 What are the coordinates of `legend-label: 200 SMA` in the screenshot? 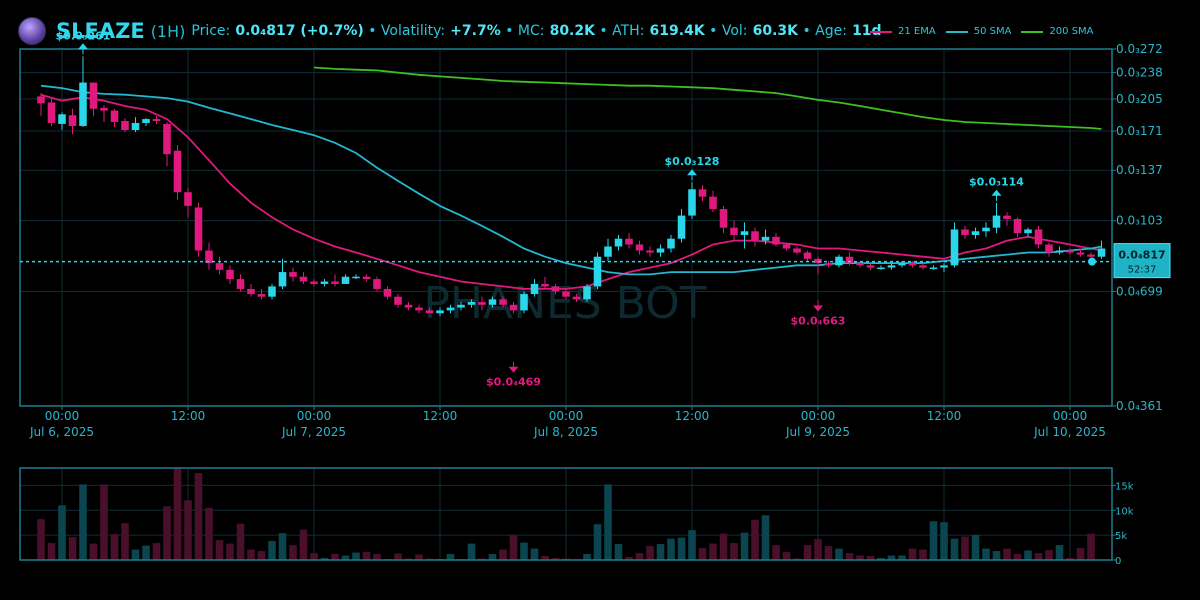 It's located at (1071, 31).